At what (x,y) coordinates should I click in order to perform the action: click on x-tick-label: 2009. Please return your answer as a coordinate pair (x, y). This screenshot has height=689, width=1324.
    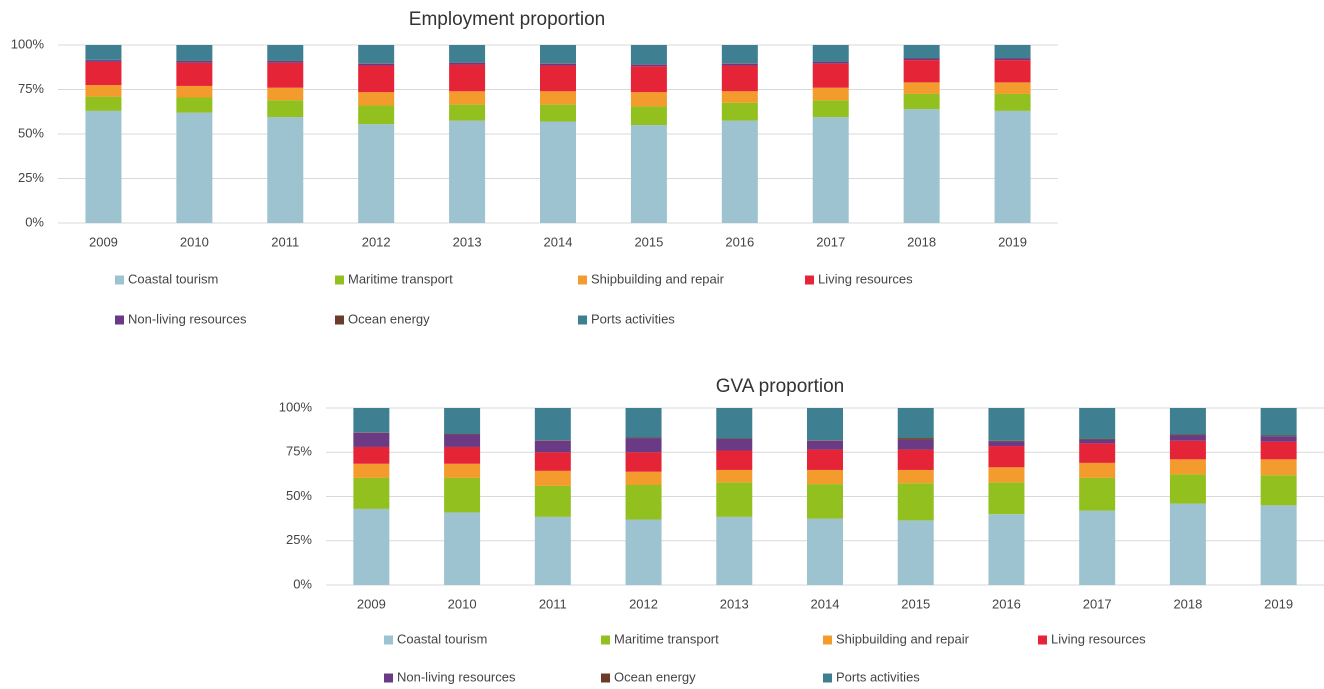
    Looking at the image, I should click on (371, 603).